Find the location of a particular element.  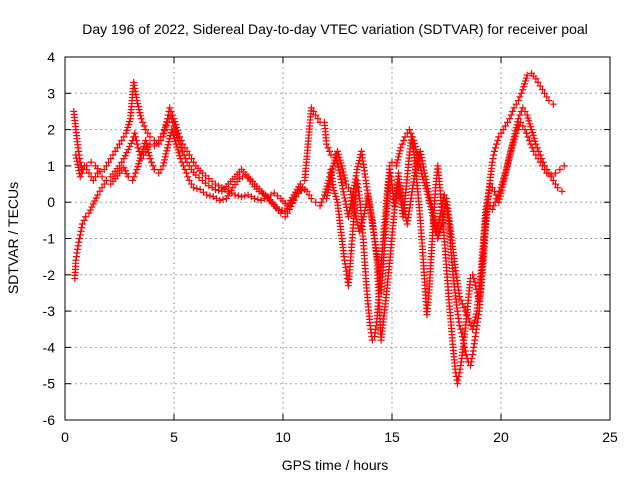

y-tick-label: -1 is located at coordinates (49, 239).